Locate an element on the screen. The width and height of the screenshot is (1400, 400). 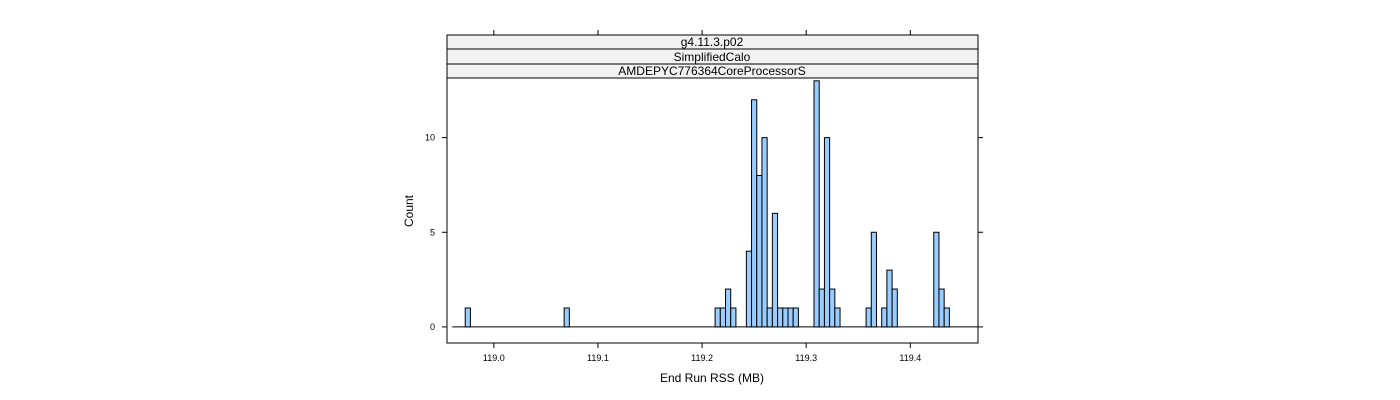
x-tick-label-3: 119.3 is located at coordinates (806, 358).